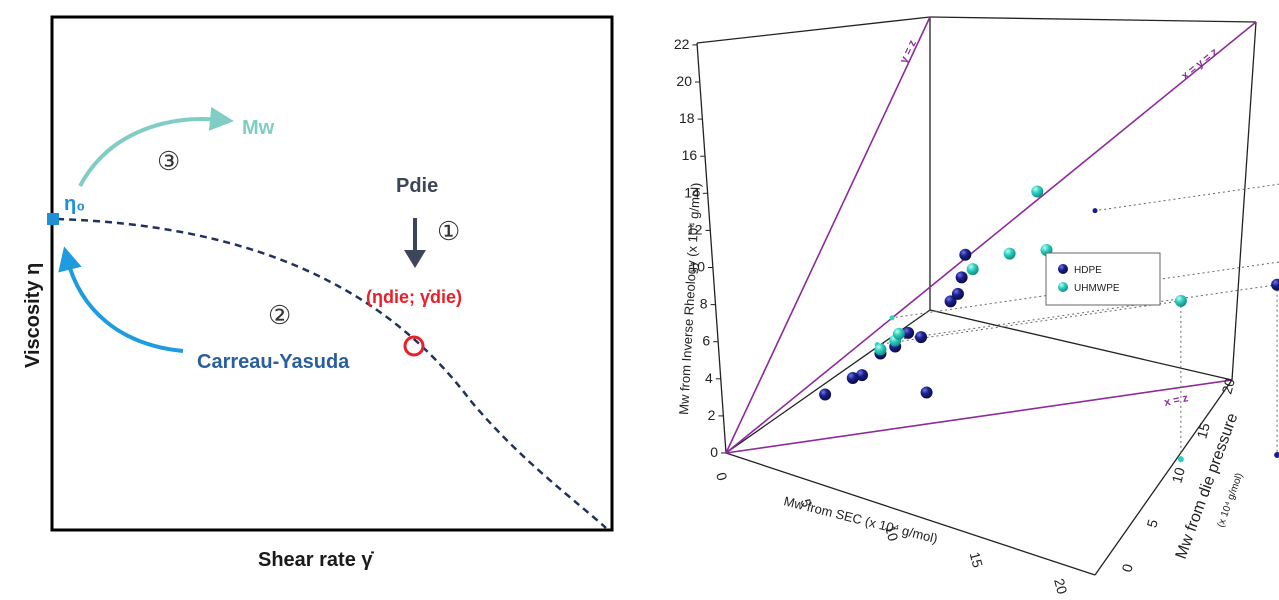  What do you see at coordinates (1063, 269) in the screenshot?
I see `legend-marker-hdpe` at bounding box center [1063, 269].